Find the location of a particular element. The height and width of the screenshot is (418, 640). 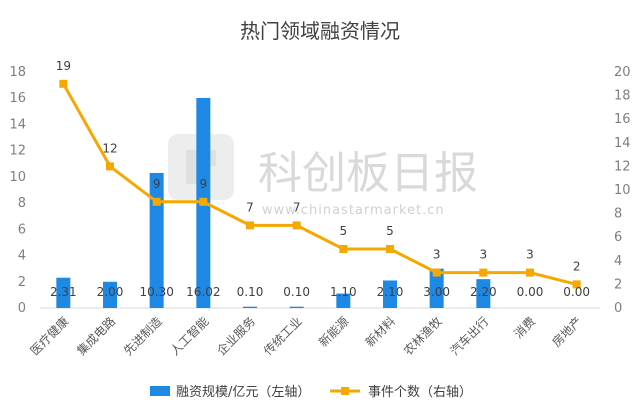

left-tick-label: 8 is located at coordinates (22, 203).